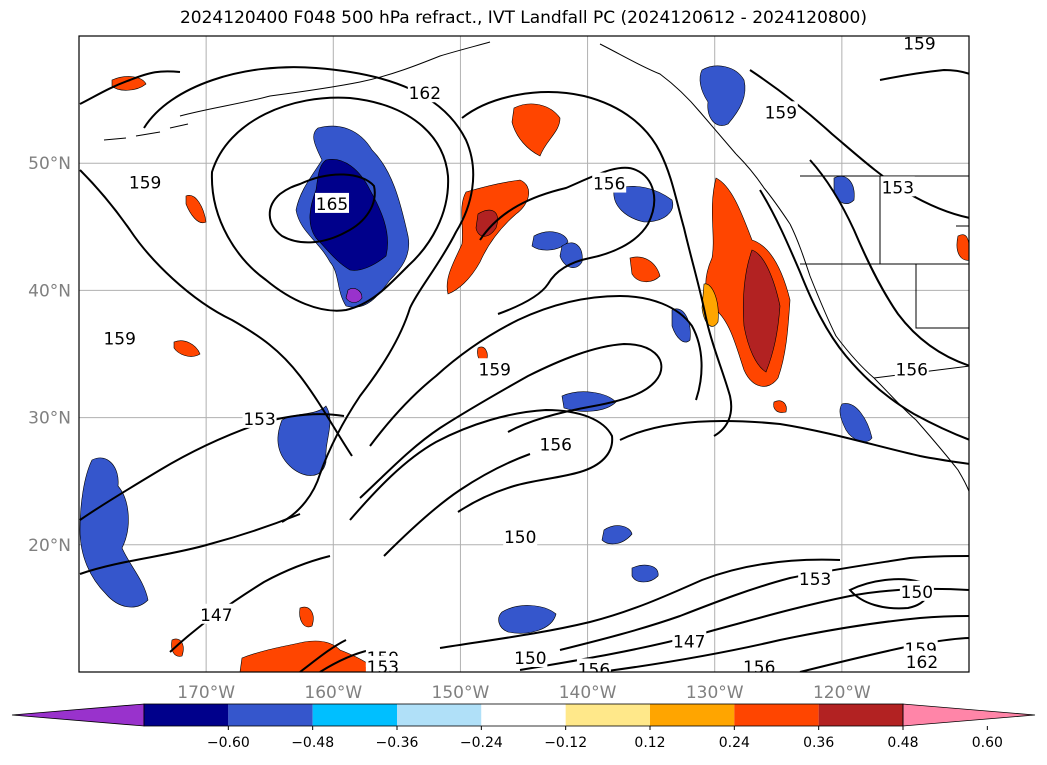 This screenshot has height=765, width=1047. What do you see at coordinates (312, 743) in the screenshot?
I see `colorbar-tick-label: −0.48` at bounding box center [312, 743].